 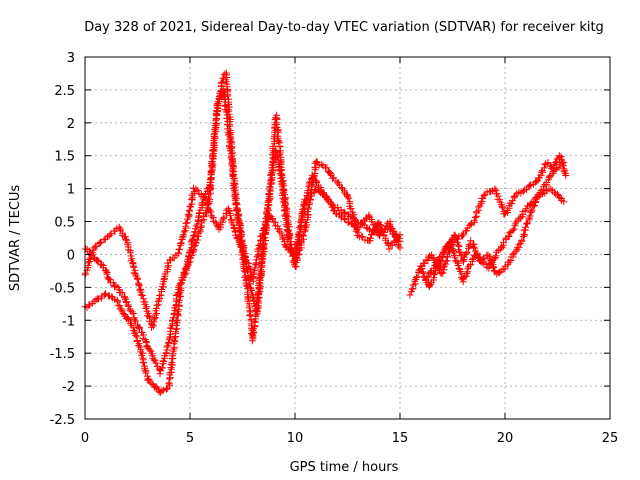 I want to click on x-tick-label: 10, so click(x=295, y=438).